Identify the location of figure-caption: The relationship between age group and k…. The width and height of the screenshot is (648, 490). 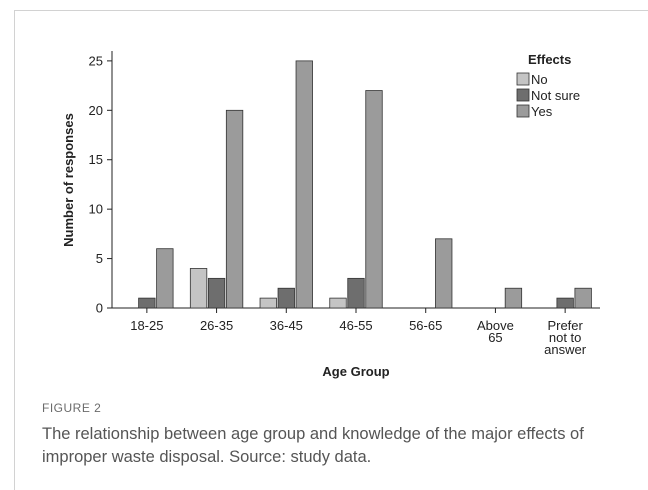
(313, 445).